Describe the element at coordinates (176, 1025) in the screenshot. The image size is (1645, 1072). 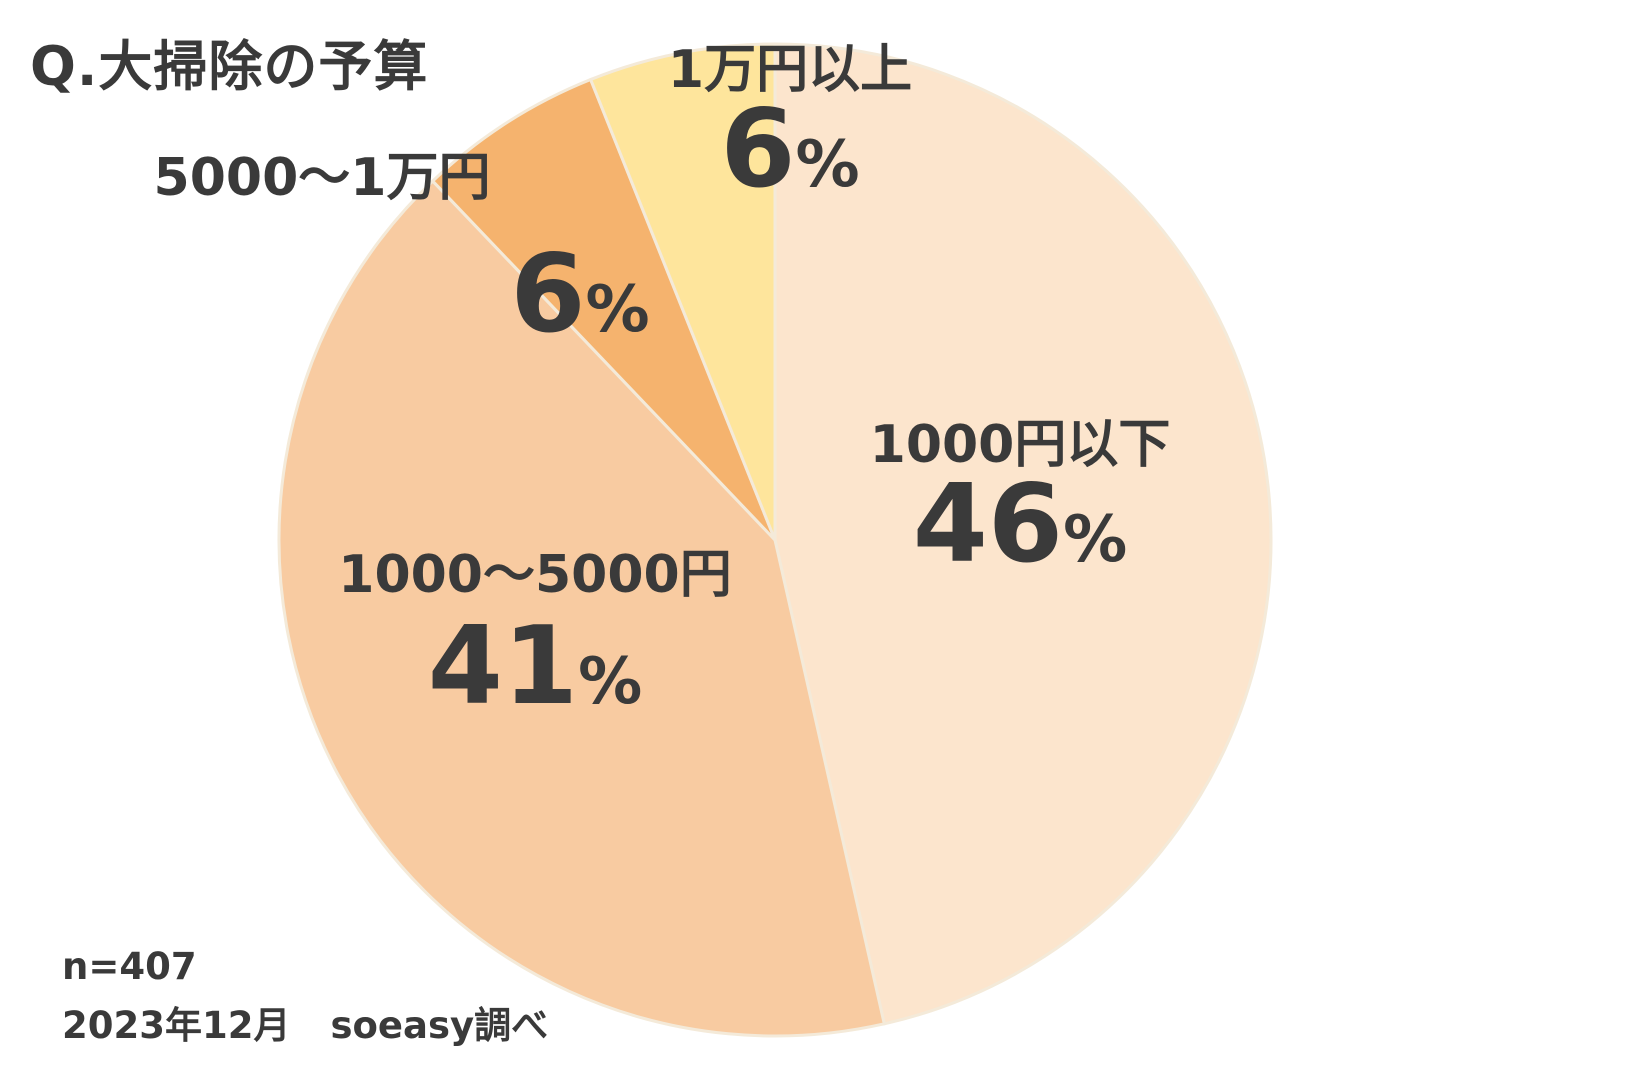
I see `survey-date: 2023年12月` at that location.